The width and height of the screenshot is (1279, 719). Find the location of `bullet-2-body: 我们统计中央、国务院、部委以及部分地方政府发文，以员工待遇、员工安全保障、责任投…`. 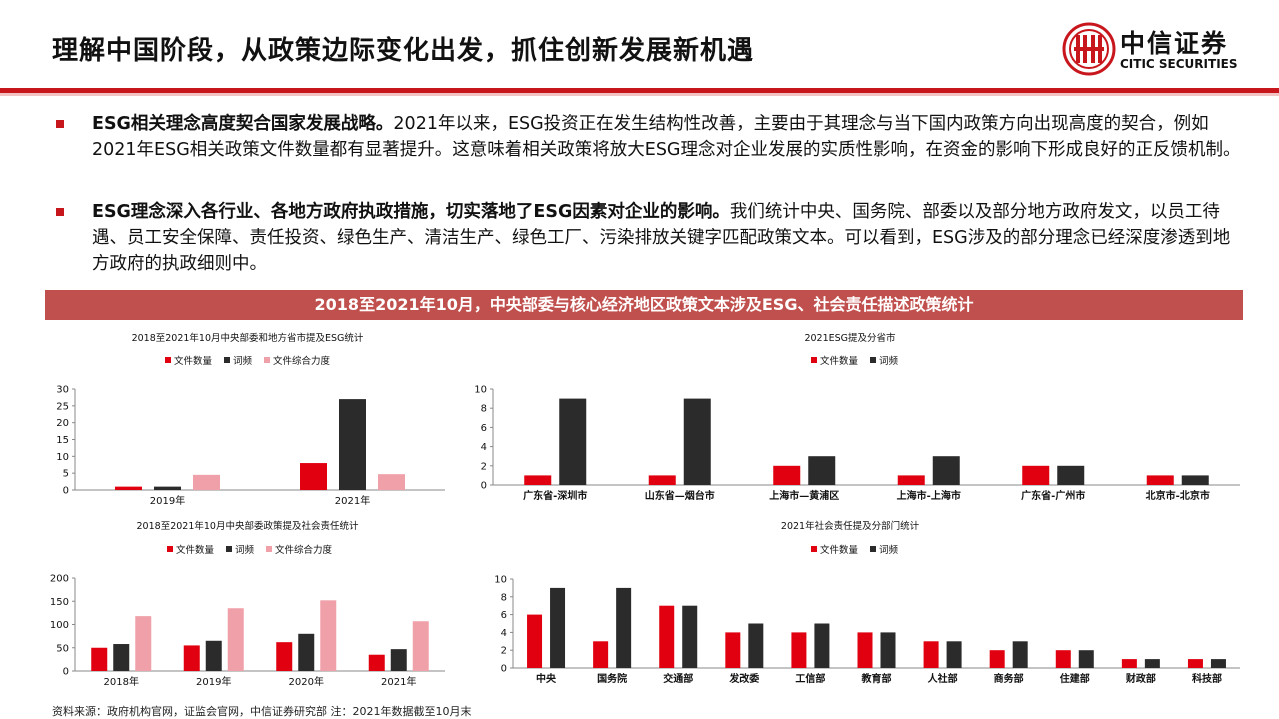

bullet-2-body: 我们统计中央、国务院、部委以及部分地方政府发文，以员工待遇、员工安全保障、责任投… is located at coordinates (661, 238).